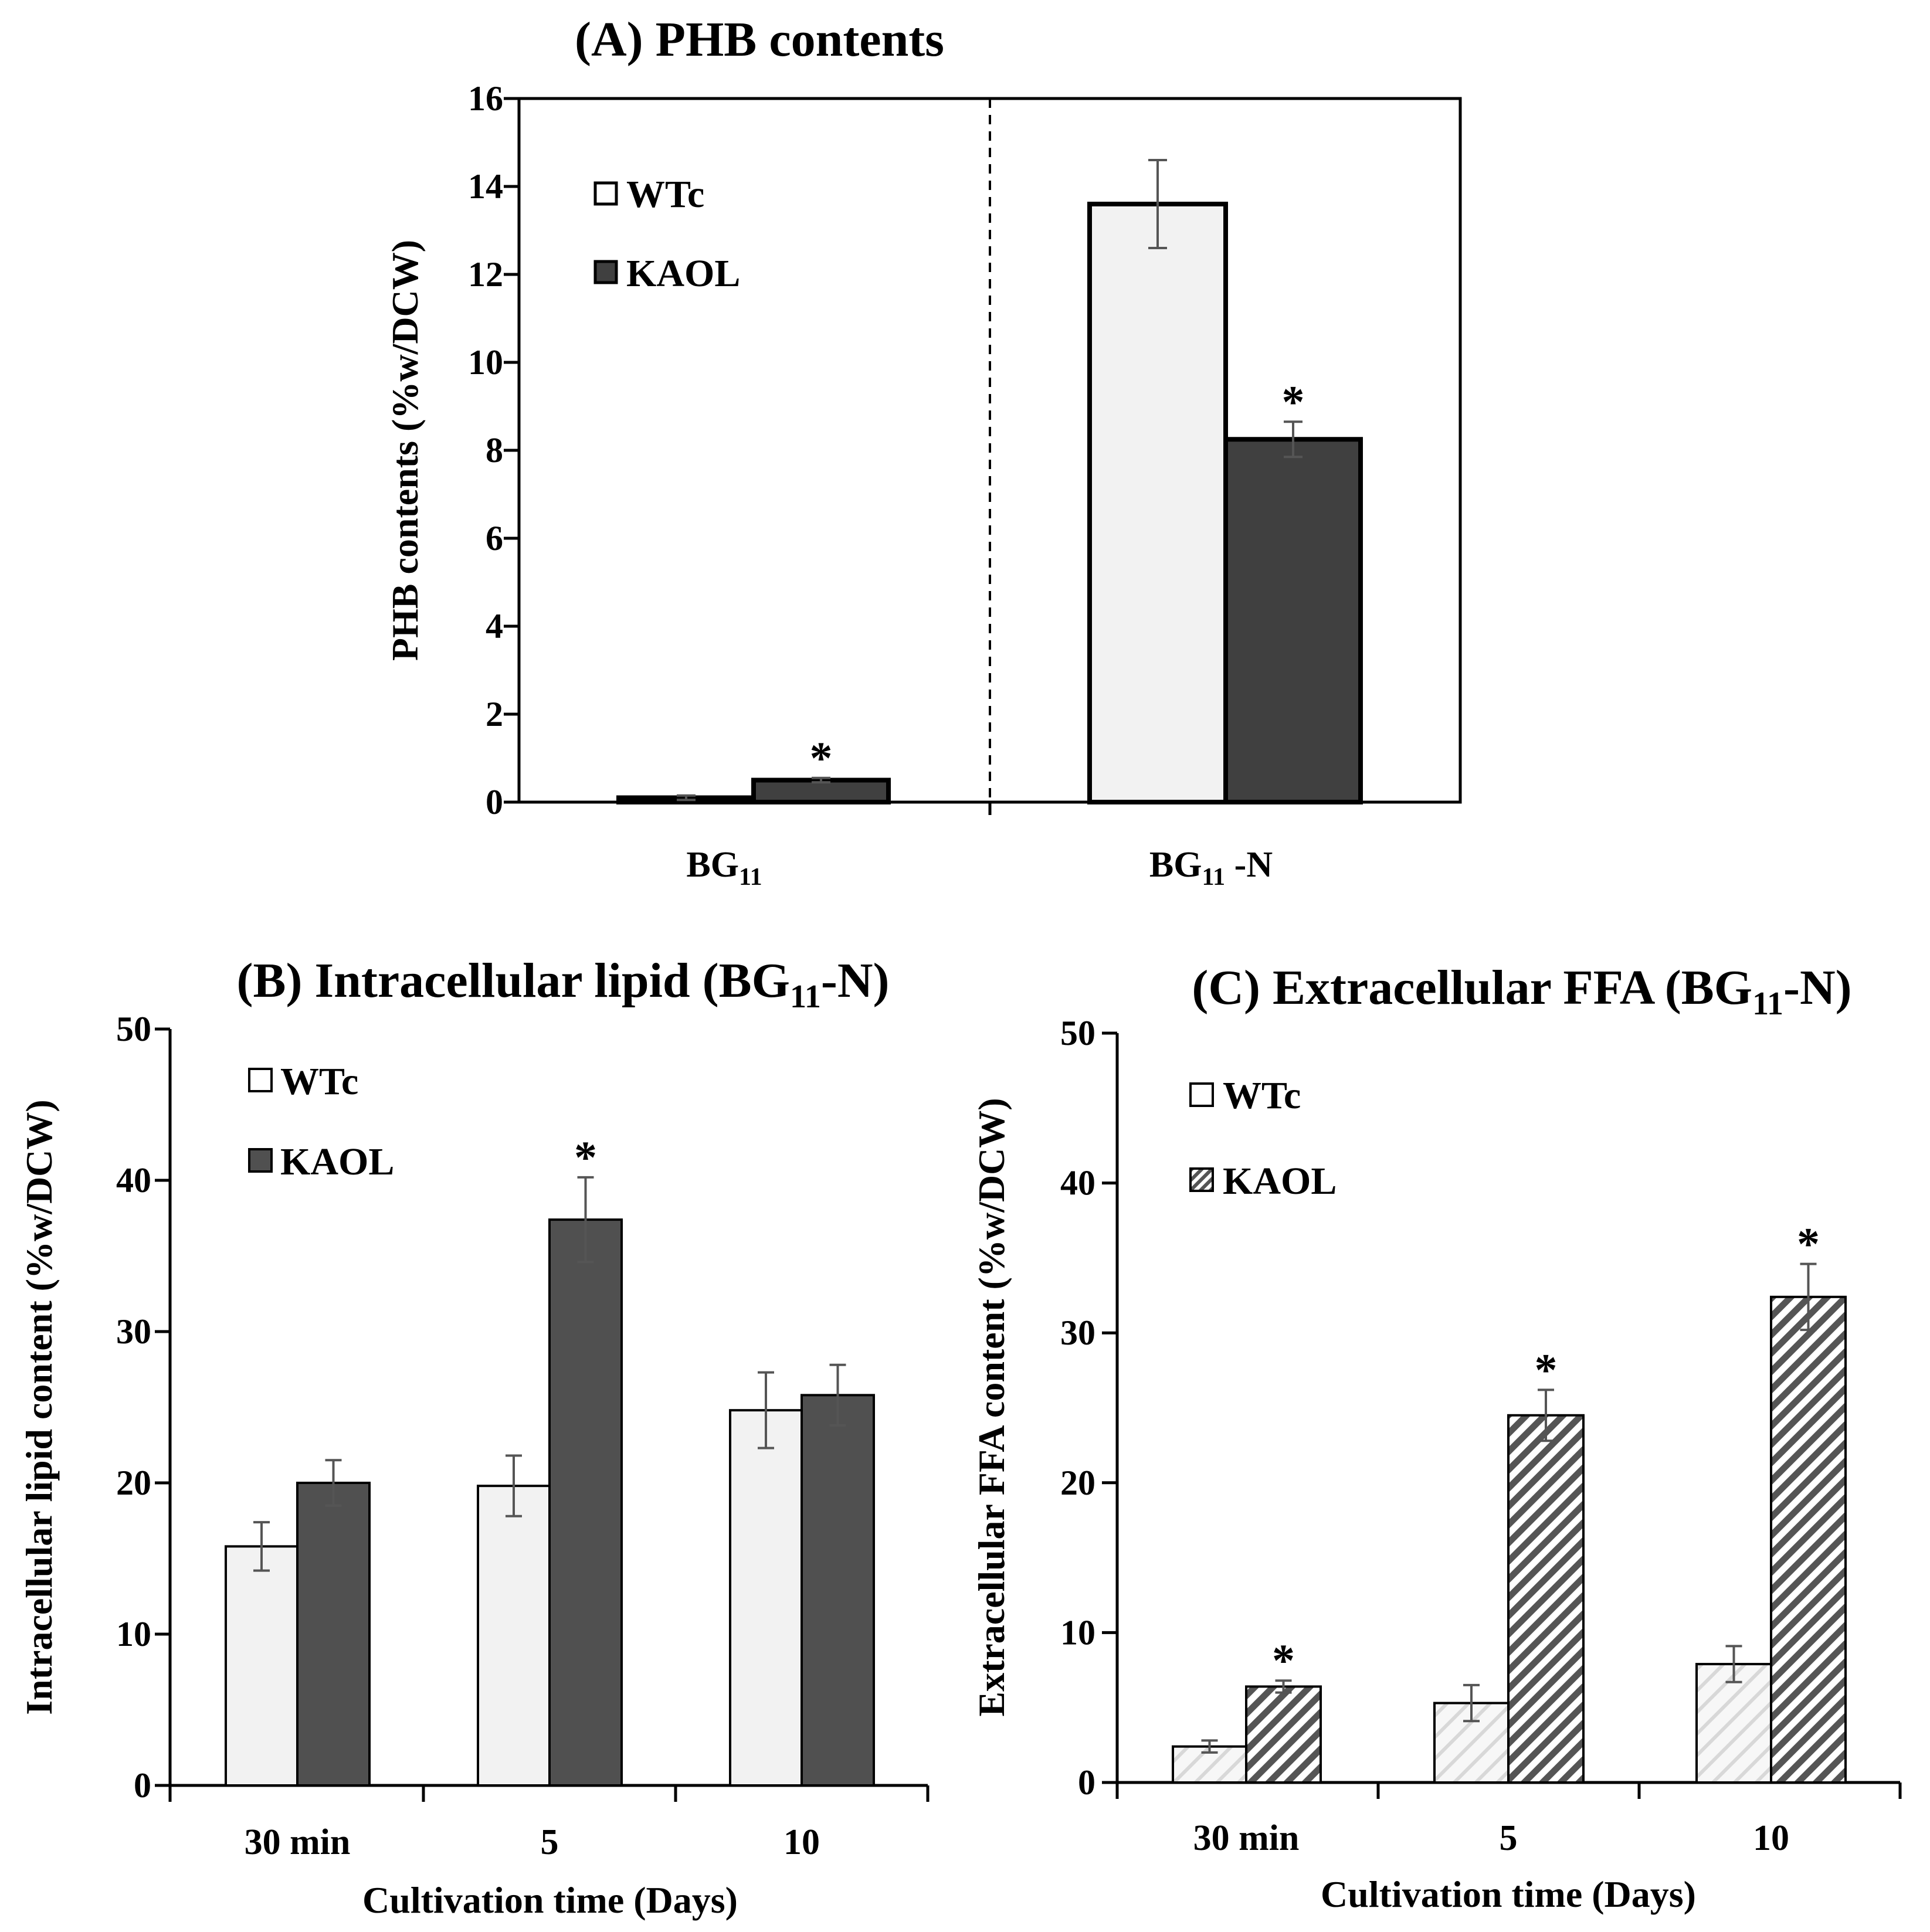 The height and width of the screenshot is (1932, 1930). Describe the element at coordinates (1226, 987) in the screenshot. I see `panel-c-title-prefix: (C)` at that location.